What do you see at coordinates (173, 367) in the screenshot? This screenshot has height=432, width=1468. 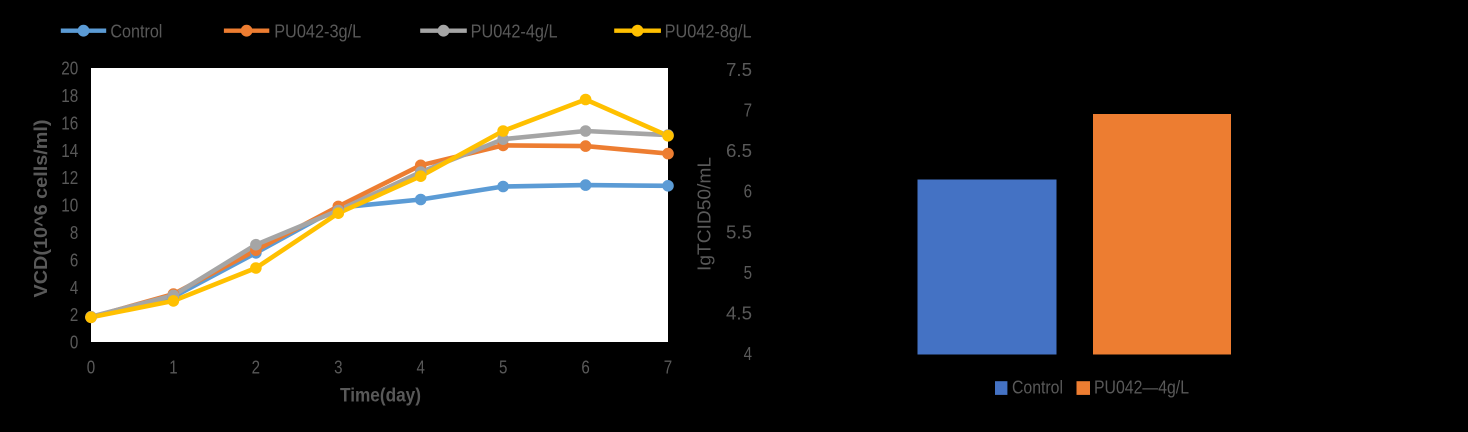 I see `svg-text: 1` at bounding box center [173, 367].